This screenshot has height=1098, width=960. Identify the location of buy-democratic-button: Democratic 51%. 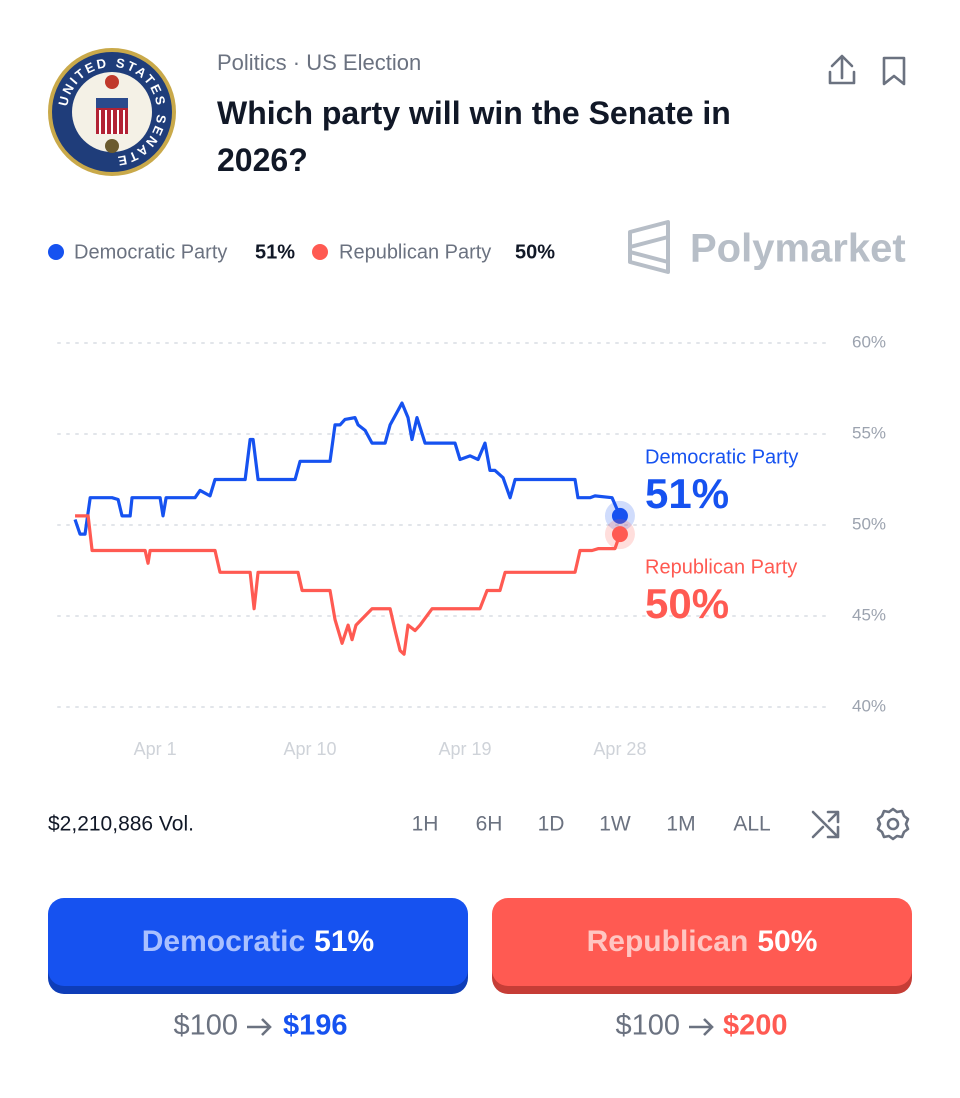
(258, 946).